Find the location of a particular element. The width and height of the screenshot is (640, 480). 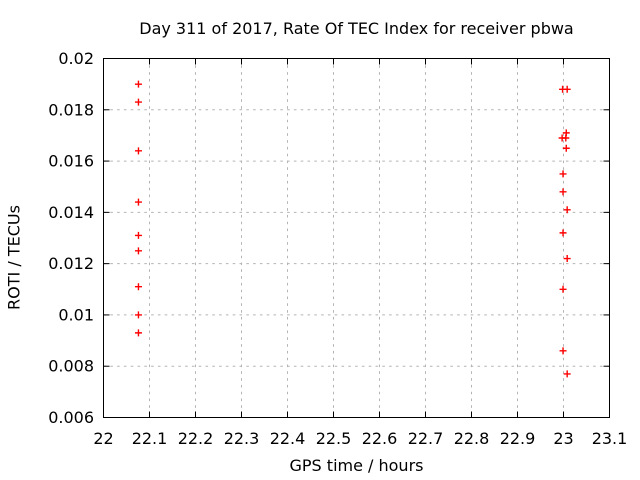

x-tick-label: 22.6 is located at coordinates (380, 438).